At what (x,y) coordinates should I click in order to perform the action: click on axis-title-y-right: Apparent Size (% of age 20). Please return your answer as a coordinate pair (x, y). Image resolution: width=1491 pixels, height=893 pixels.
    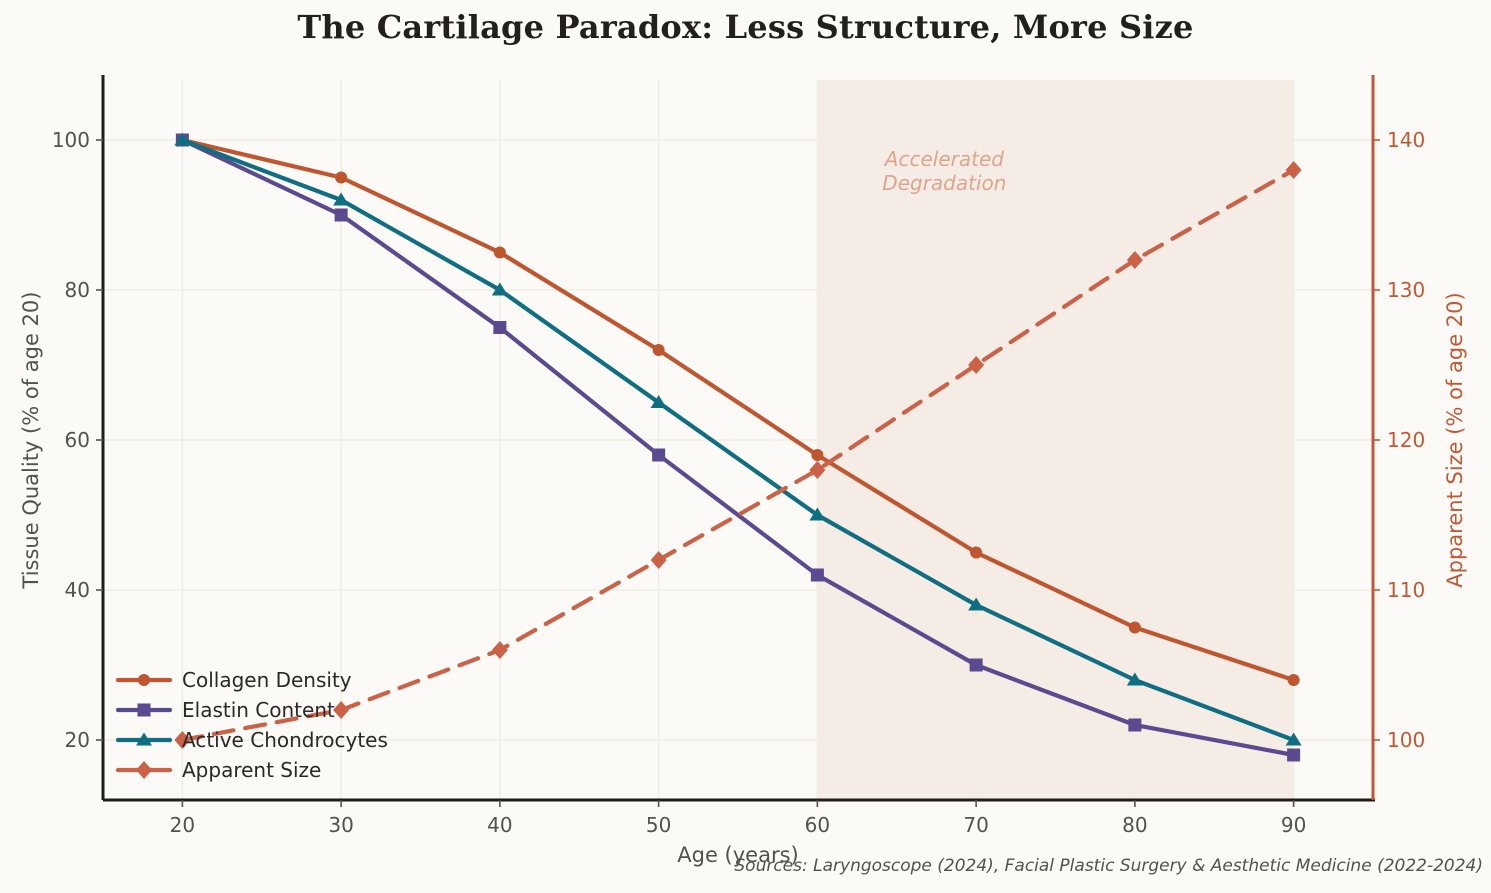
    Looking at the image, I should click on (1455, 439).